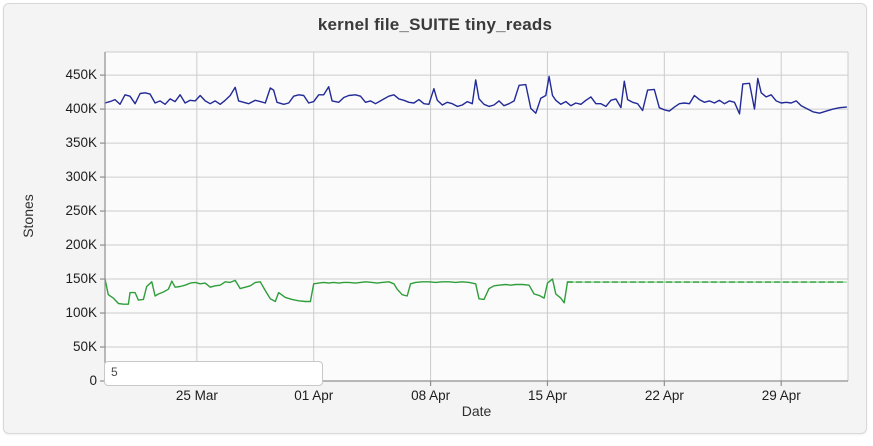  Describe the element at coordinates (81, 143) in the screenshot. I see `y-tick-label: 350K` at that location.